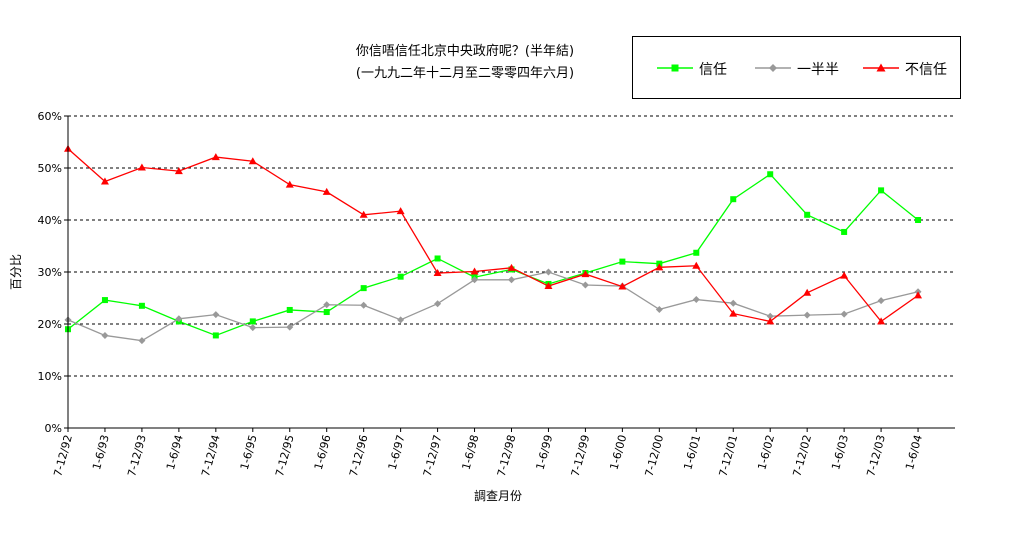  What do you see at coordinates (729, 455) in the screenshot?
I see `x-tick-label: 7-12/01` at bounding box center [729, 455].